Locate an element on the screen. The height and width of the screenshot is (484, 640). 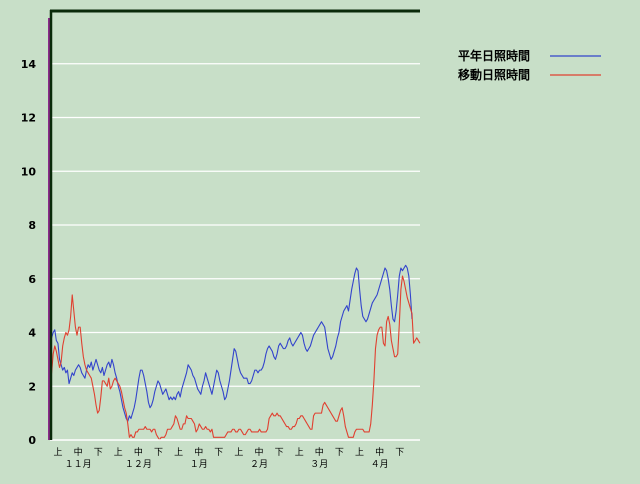
y-tick-label: 10 is located at coordinates (29, 171).